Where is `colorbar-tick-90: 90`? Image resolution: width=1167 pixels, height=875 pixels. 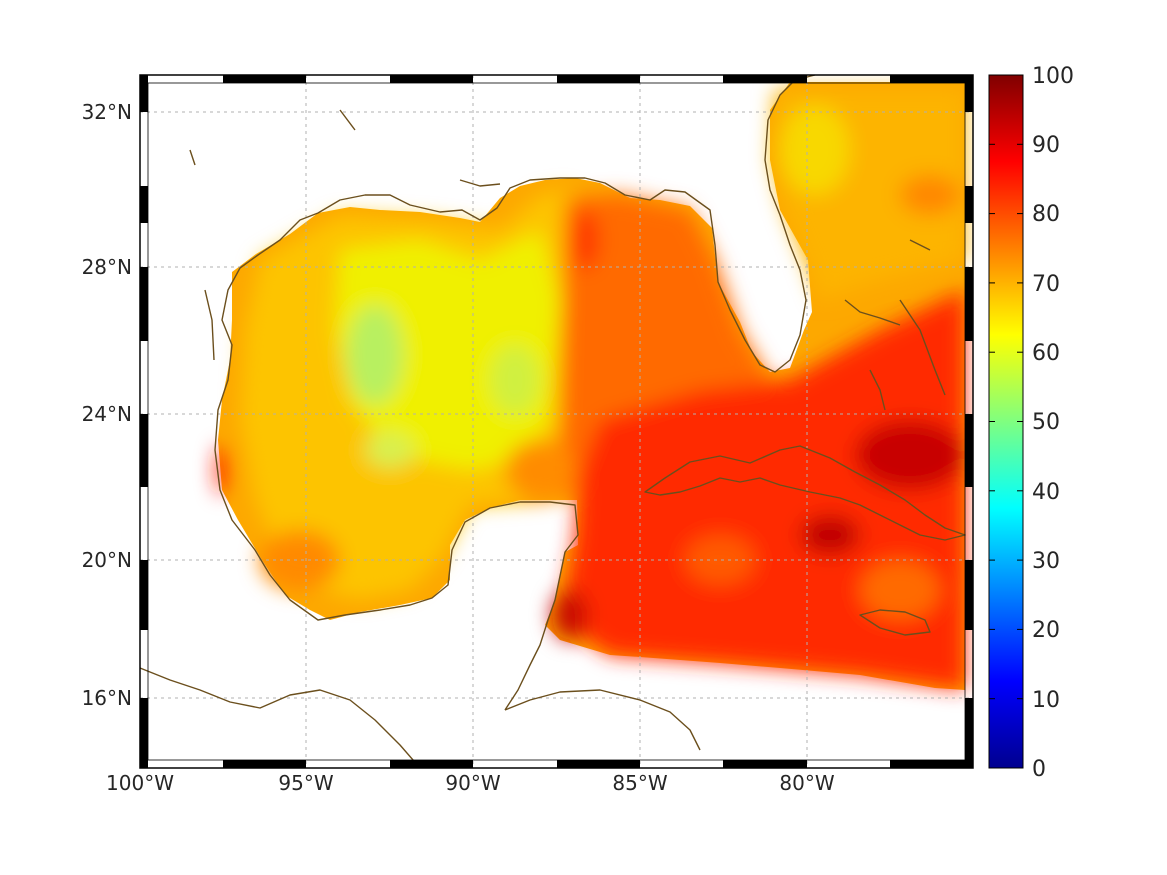 colorbar-tick-90: 90 is located at coordinates (1046, 145).